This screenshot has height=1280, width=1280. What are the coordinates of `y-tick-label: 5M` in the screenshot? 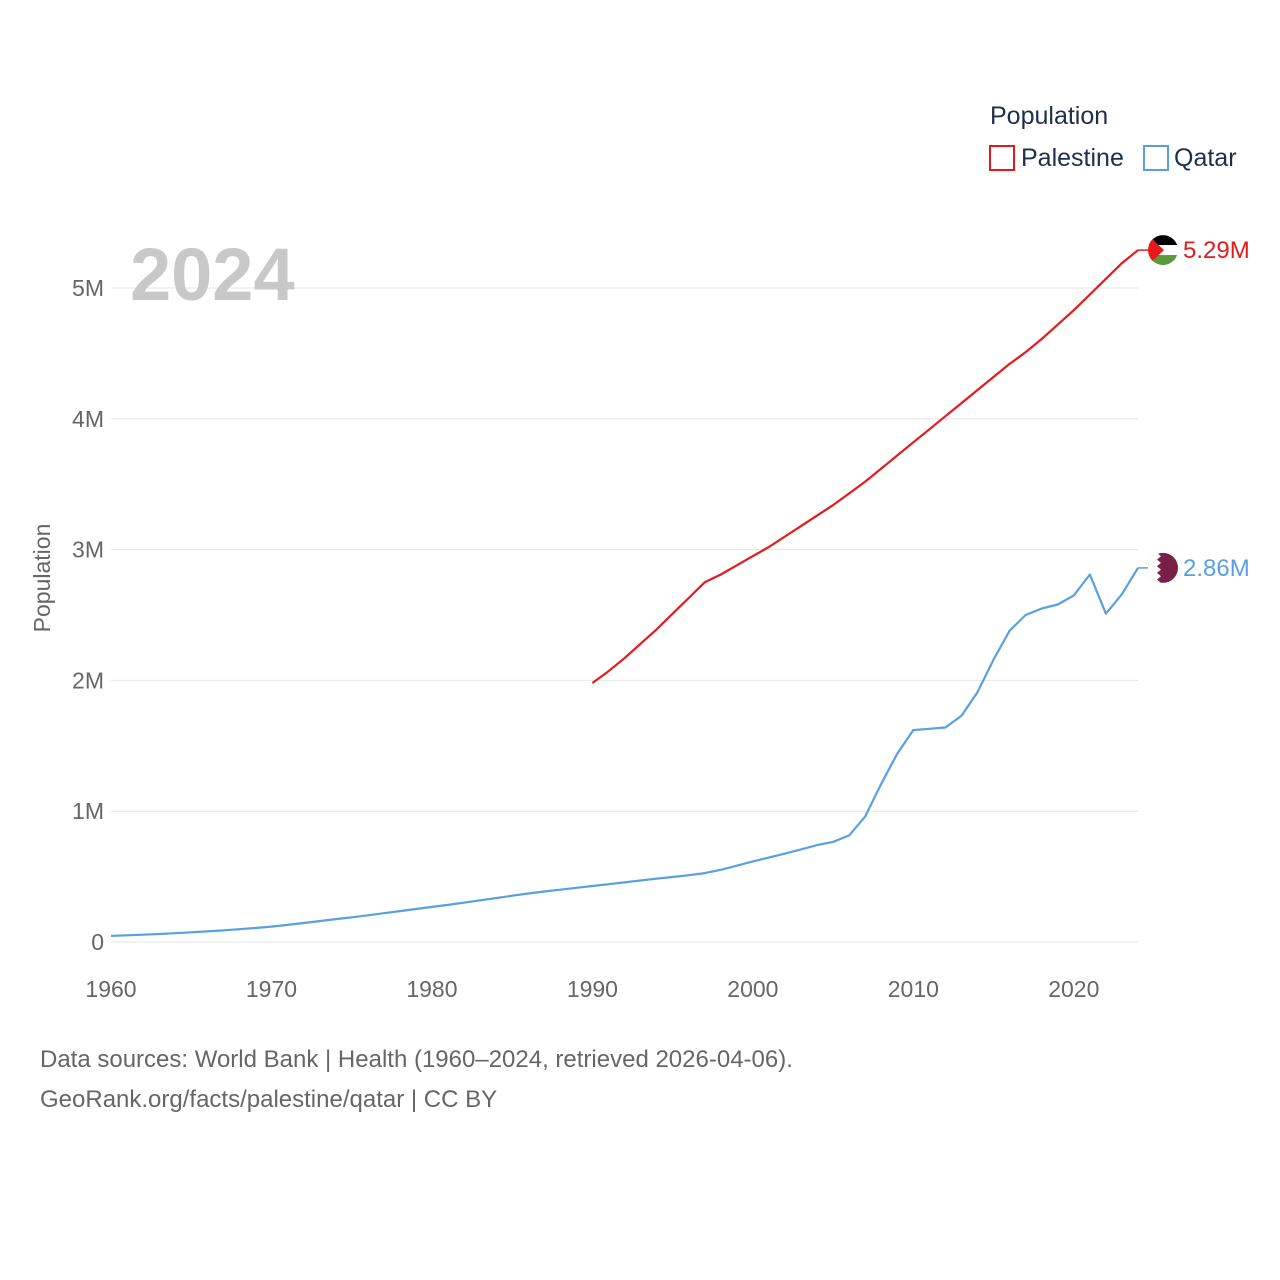 It's located at (88, 288).